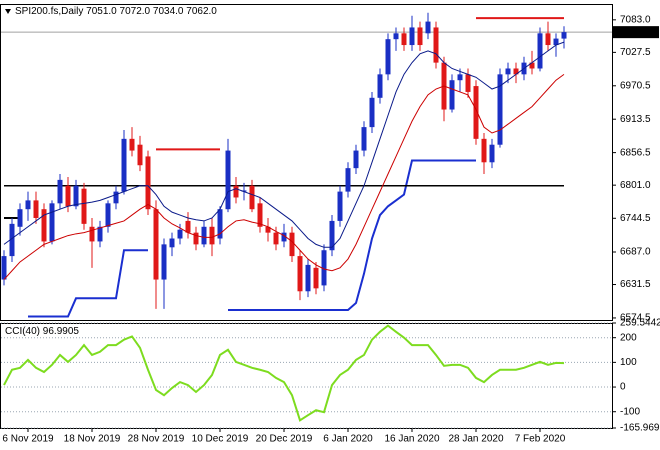 This screenshot has height=450, width=660. I want to click on ohlc-low: 7034.0, so click(168, 11).